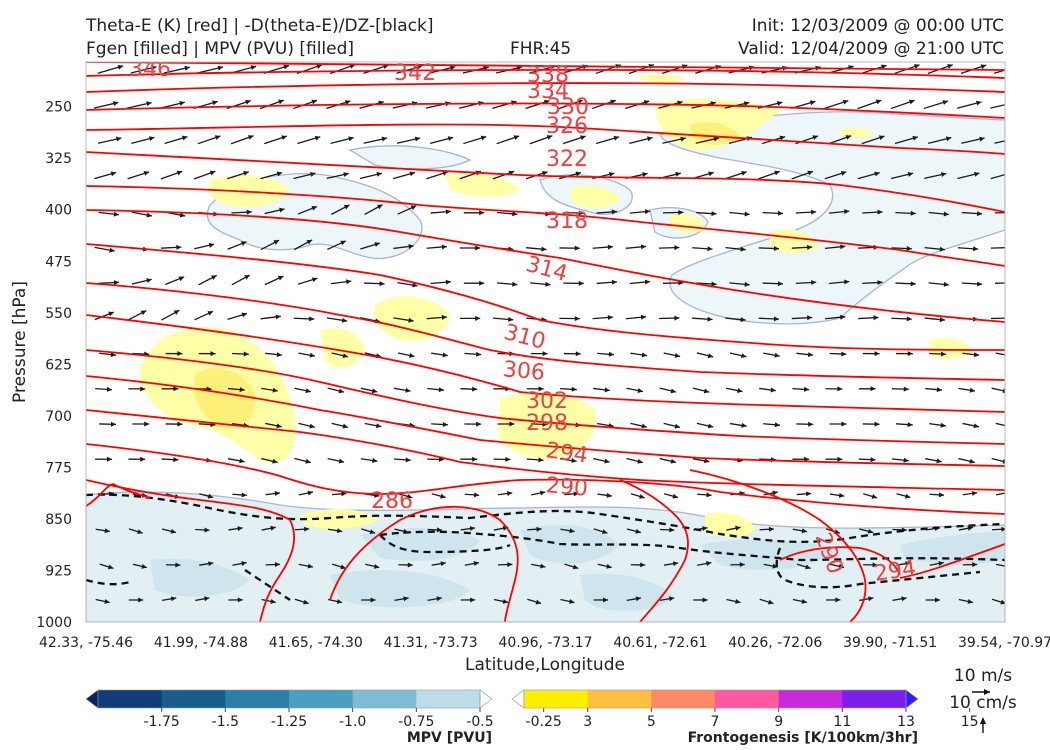 The image size is (1050, 750). I want to click on colorbar-extend-left, so click(92, 699).